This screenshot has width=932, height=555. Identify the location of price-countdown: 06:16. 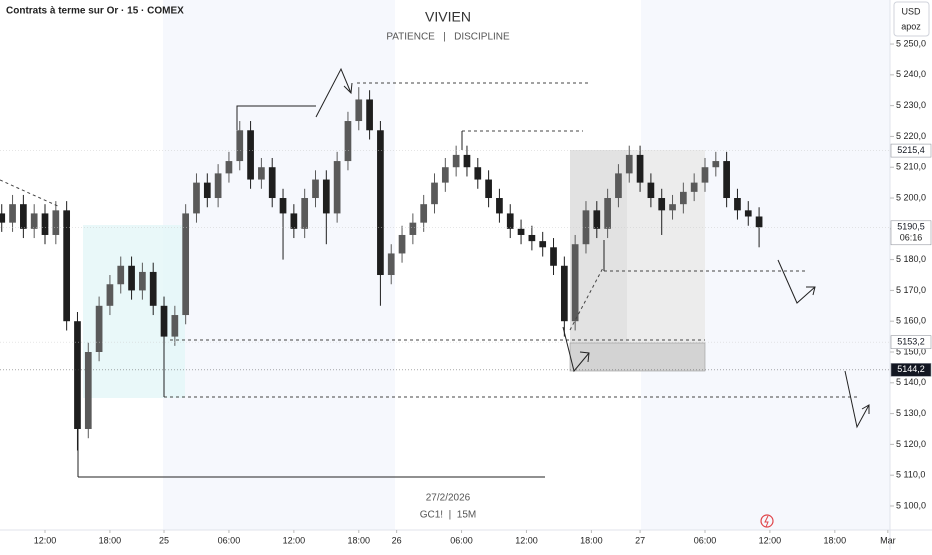
(911, 238).